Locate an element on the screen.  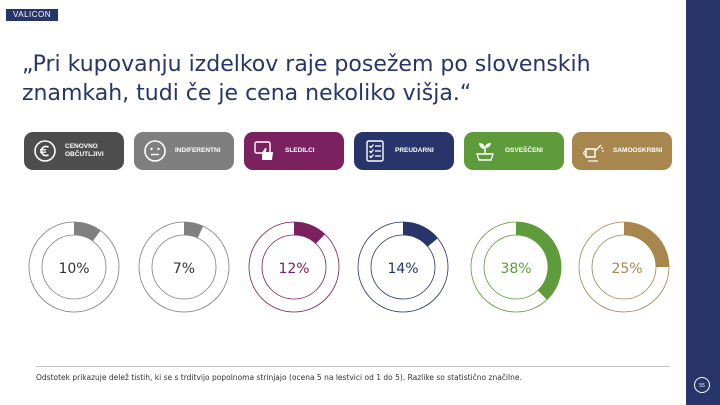
donut-label-cenovno-obcutljivi: 10% is located at coordinates (73, 269).